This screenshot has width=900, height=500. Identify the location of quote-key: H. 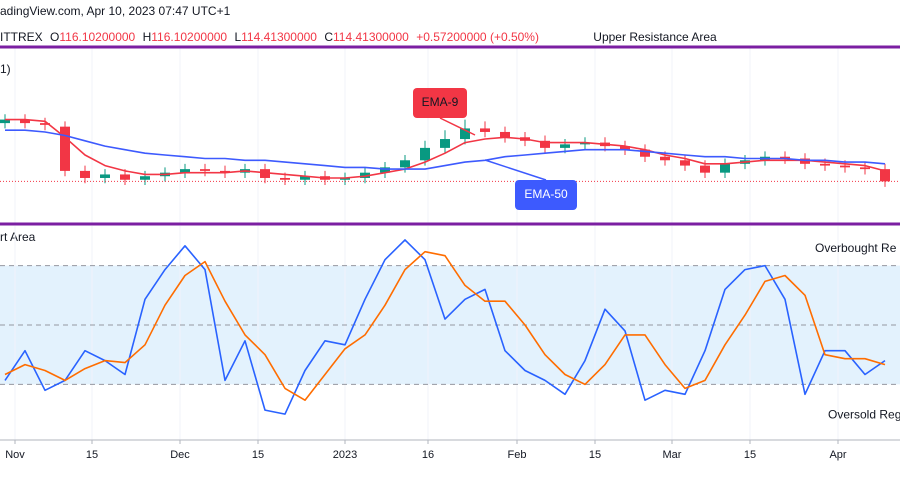
(147, 37).